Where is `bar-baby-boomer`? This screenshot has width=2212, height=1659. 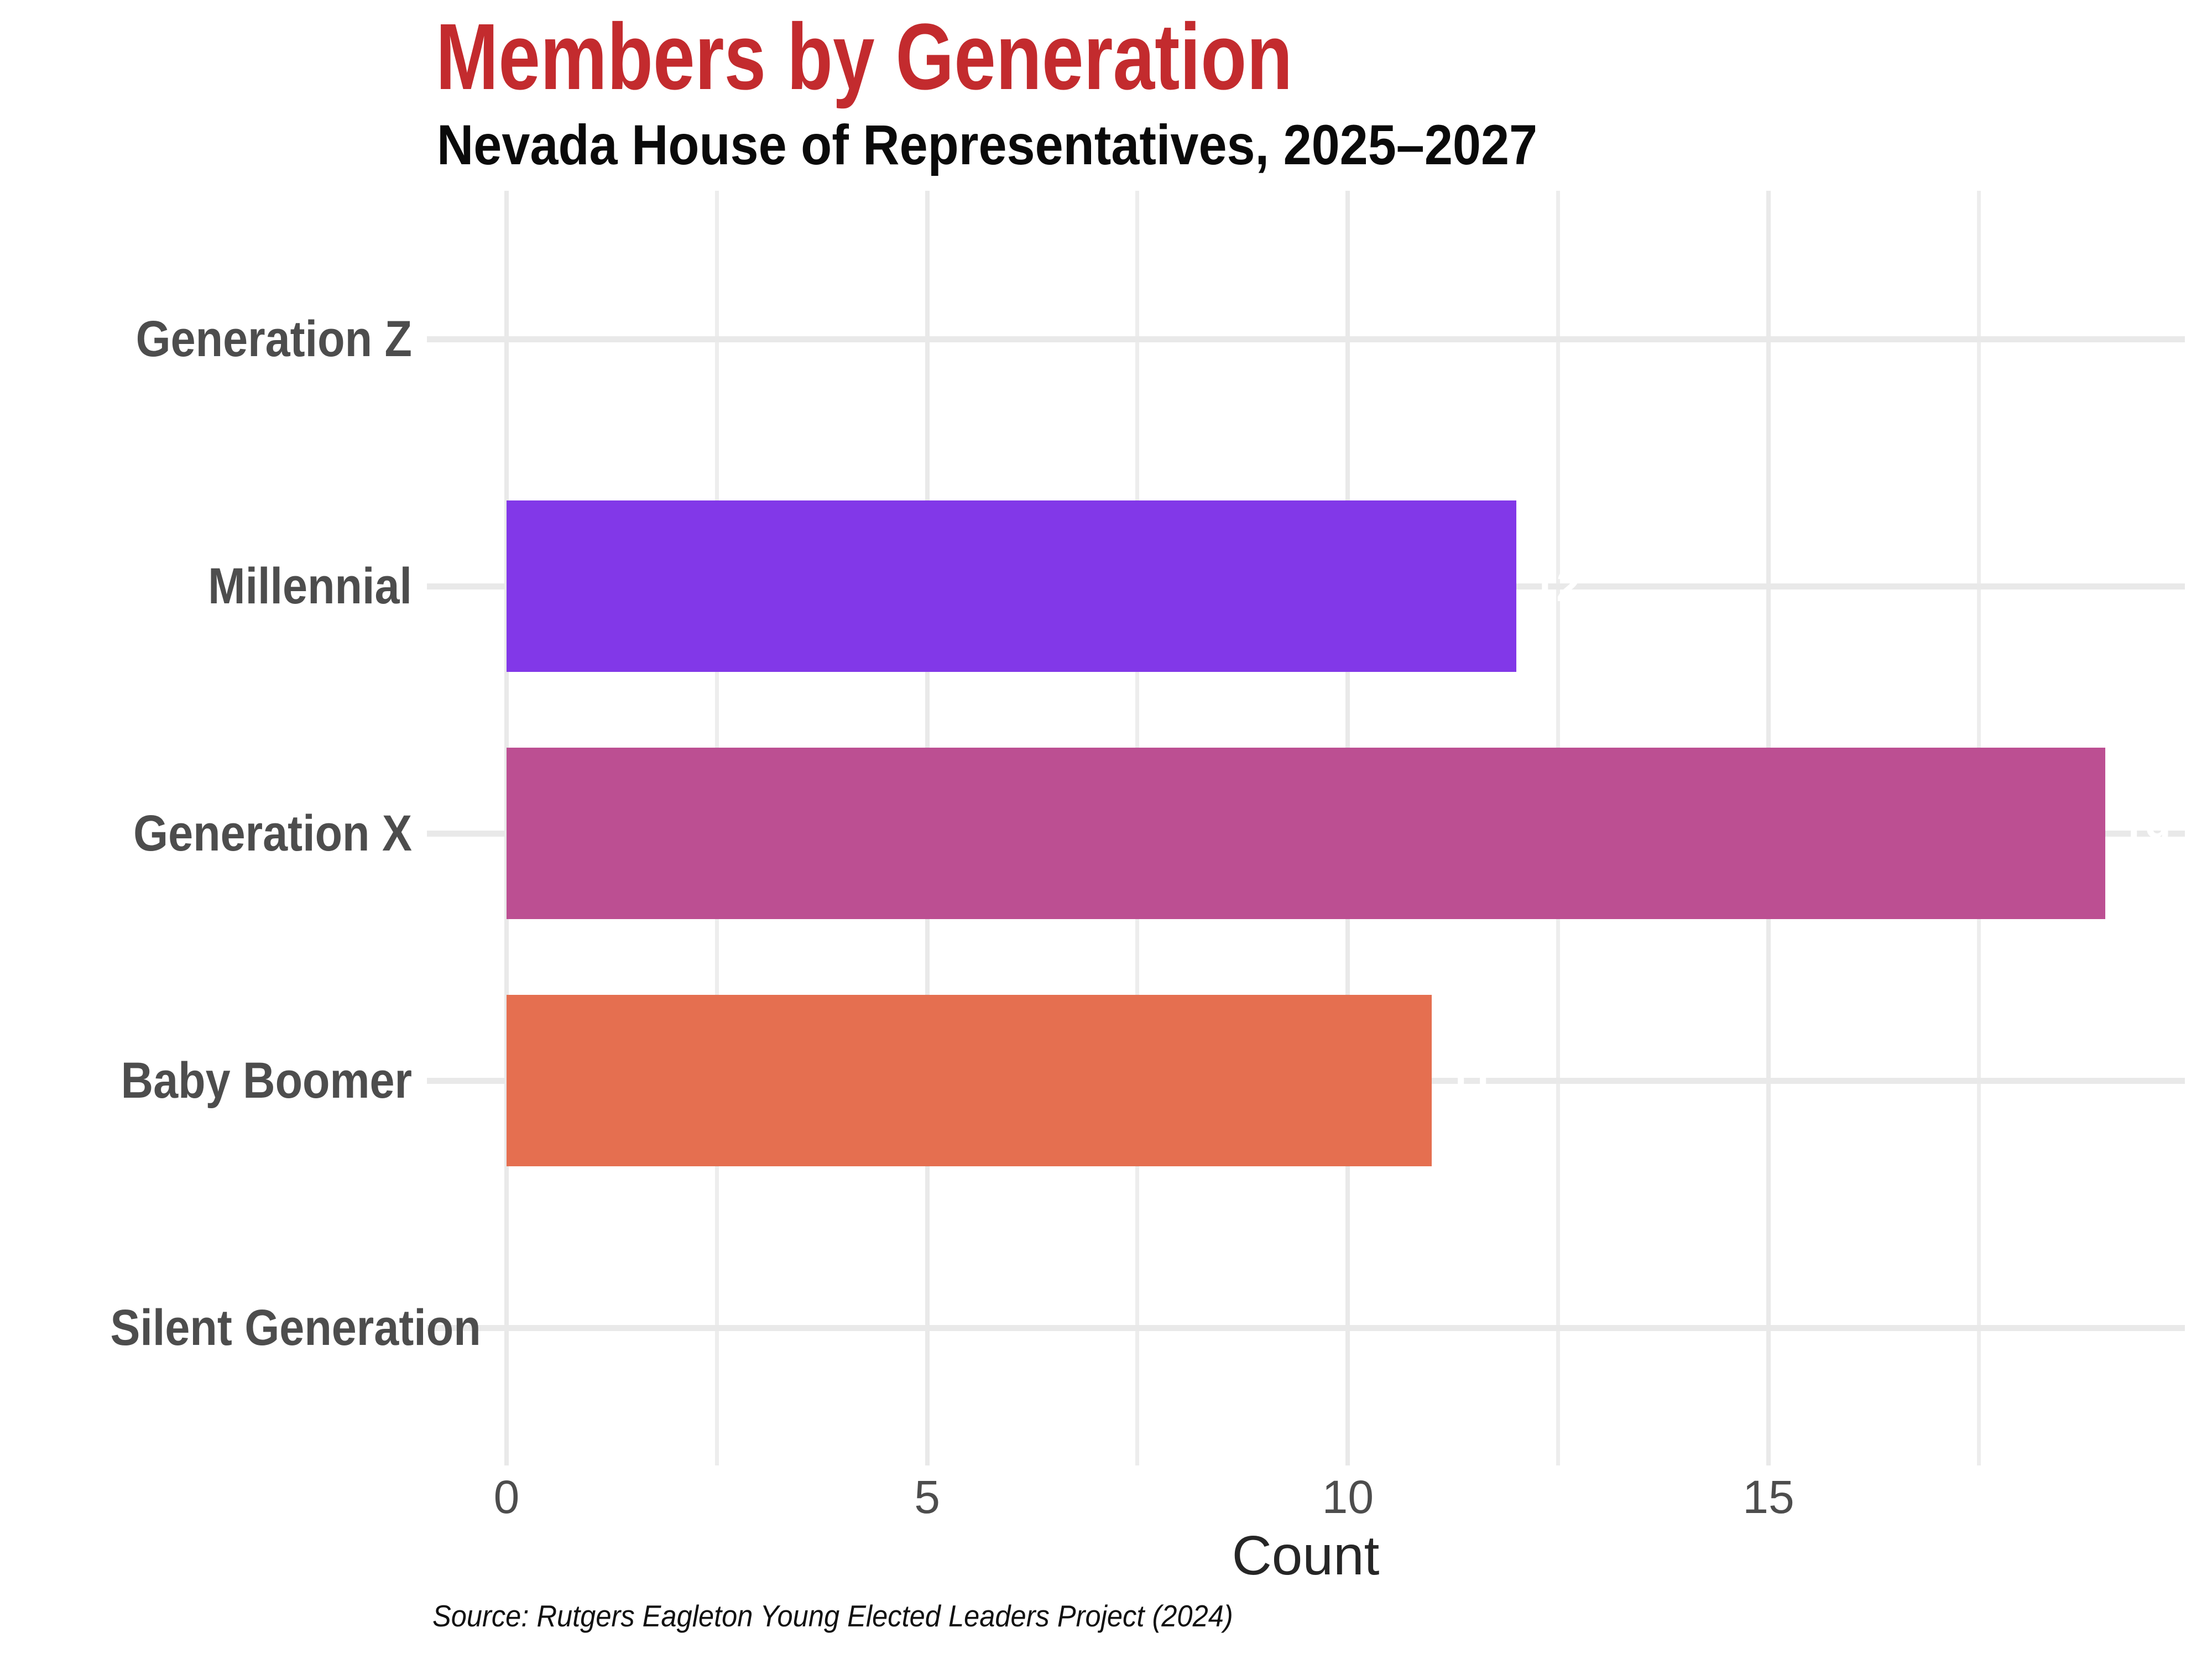 bar-baby-boomer is located at coordinates (970, 1080).